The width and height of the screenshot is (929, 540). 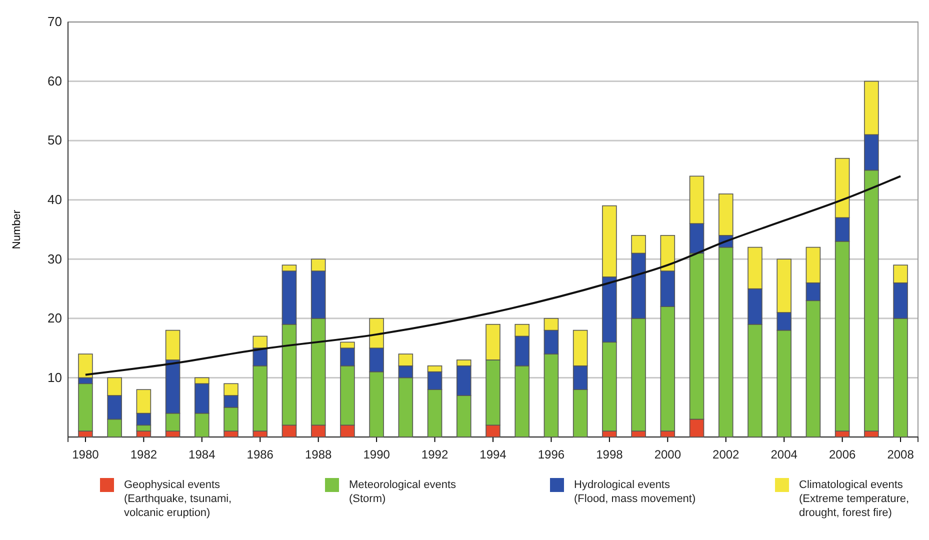 What do you see at coordinates (144, 455) in the screenshot?
I see `x-tick-label: 1982` at bounding box center [144, 455].